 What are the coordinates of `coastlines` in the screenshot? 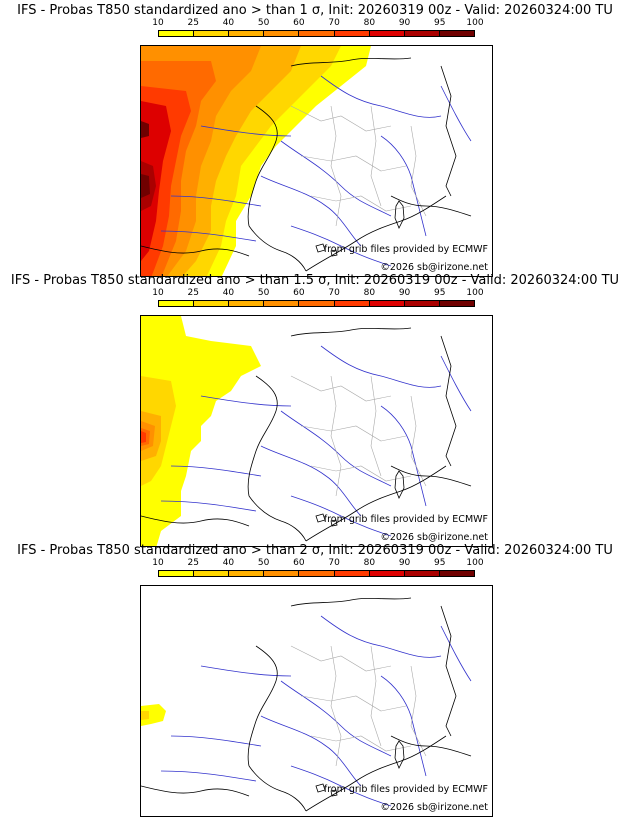 It's located at (306, 704).